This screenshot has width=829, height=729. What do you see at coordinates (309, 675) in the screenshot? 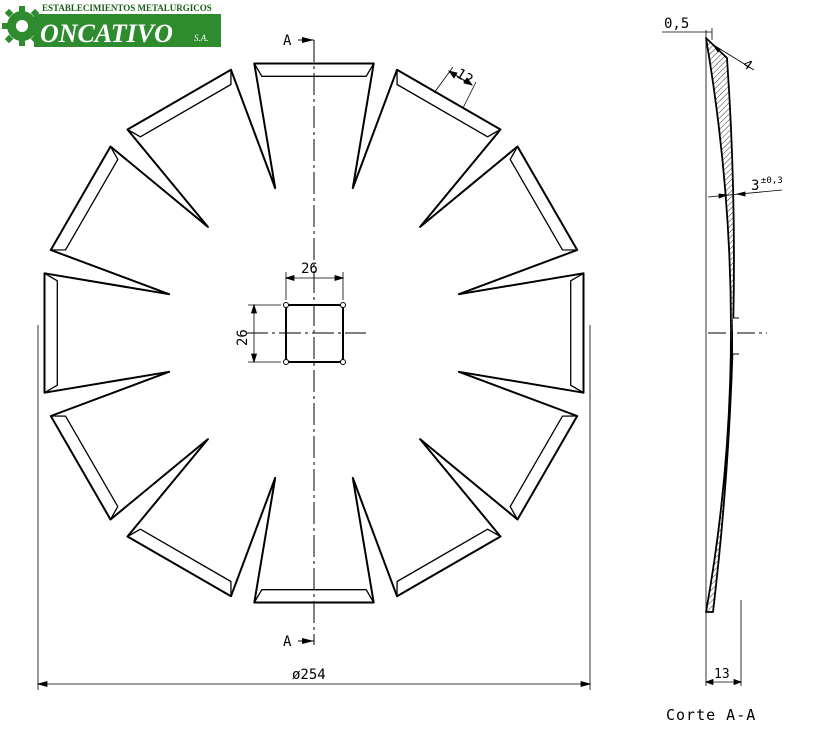
I see `diameter-label: ø254` at bounding box center [309, 675].